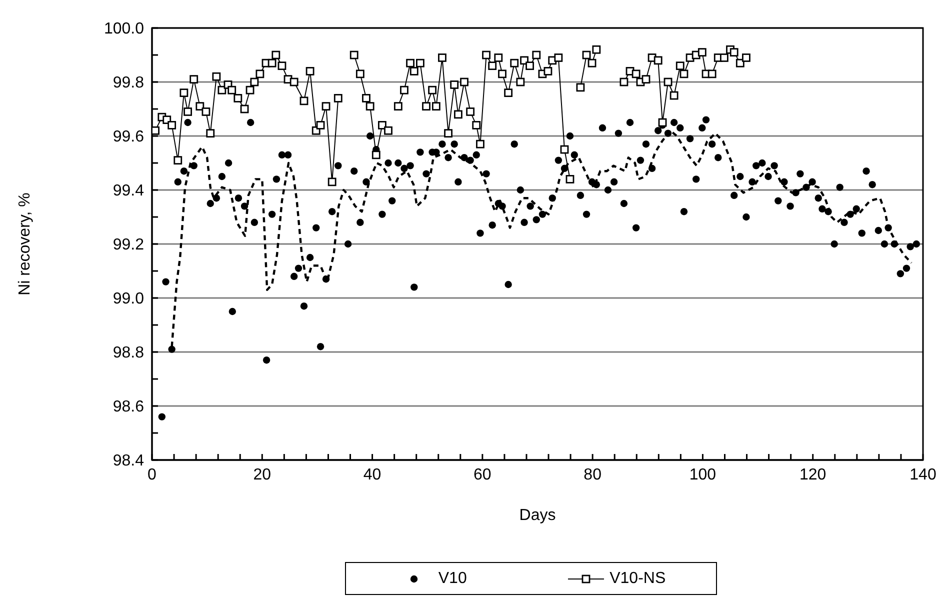 The width and height of the screenshot is (945, 612). What do you see at coordinates (923, 475) in the screenshot?
I see `x-tick-label: 140` at bounding box center [923, 475].